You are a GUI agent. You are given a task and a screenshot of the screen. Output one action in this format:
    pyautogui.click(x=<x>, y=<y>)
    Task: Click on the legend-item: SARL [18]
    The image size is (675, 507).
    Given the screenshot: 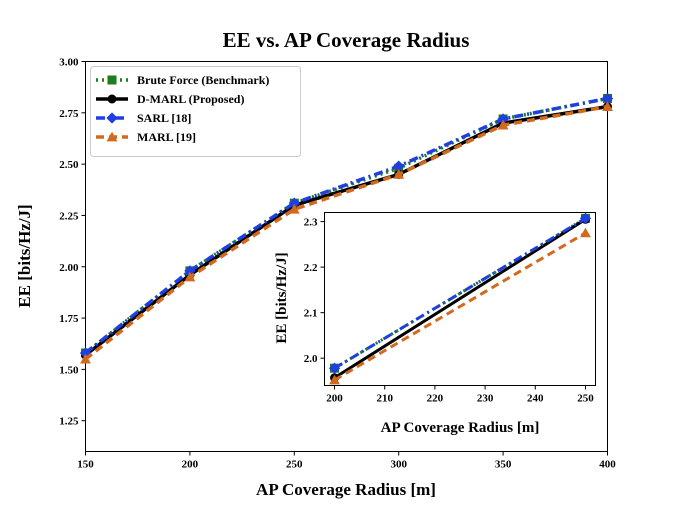 What is the action you would take?
    pyautogui.click(x=143, y=118)
    